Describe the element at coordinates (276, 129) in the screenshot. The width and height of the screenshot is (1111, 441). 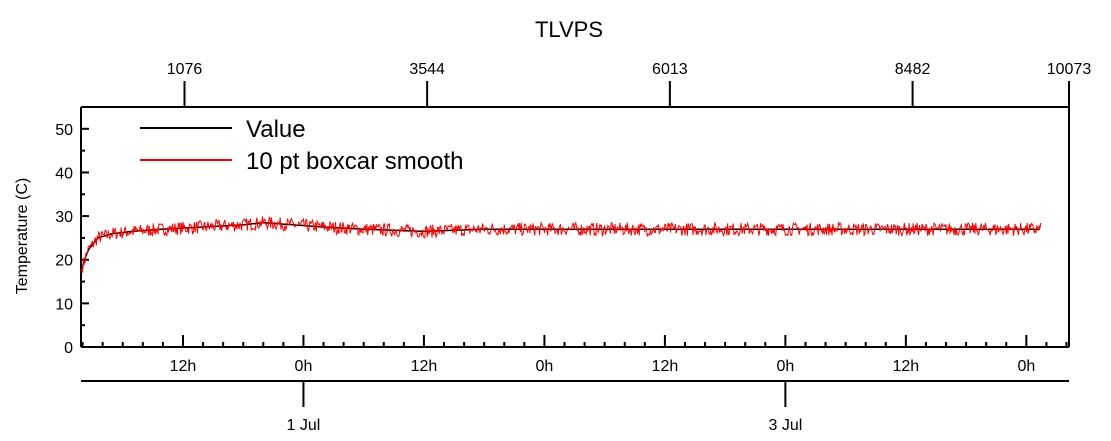
I see `legend-label-value: Value` at that location.